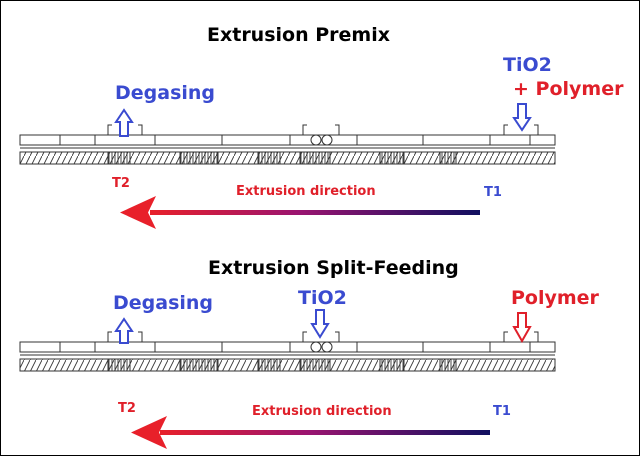 The width and height of the screenshot is (642, 458). What do you see at coordinates (310, 432) in the screenshot?
I see `panel-2-direction-arrow-icon` at bounding box center [310, 432].